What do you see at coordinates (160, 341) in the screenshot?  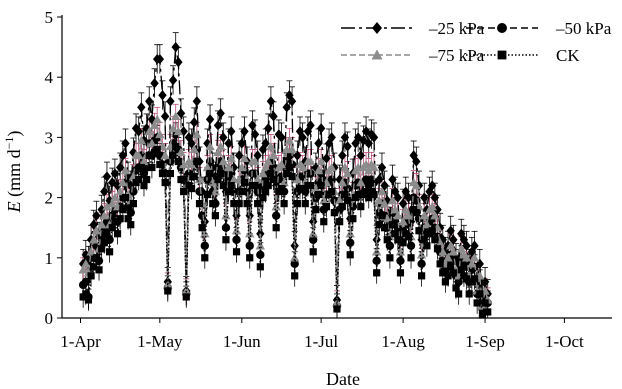 I see `x-tick-label: 1-May` at bounding box center [160, 341].